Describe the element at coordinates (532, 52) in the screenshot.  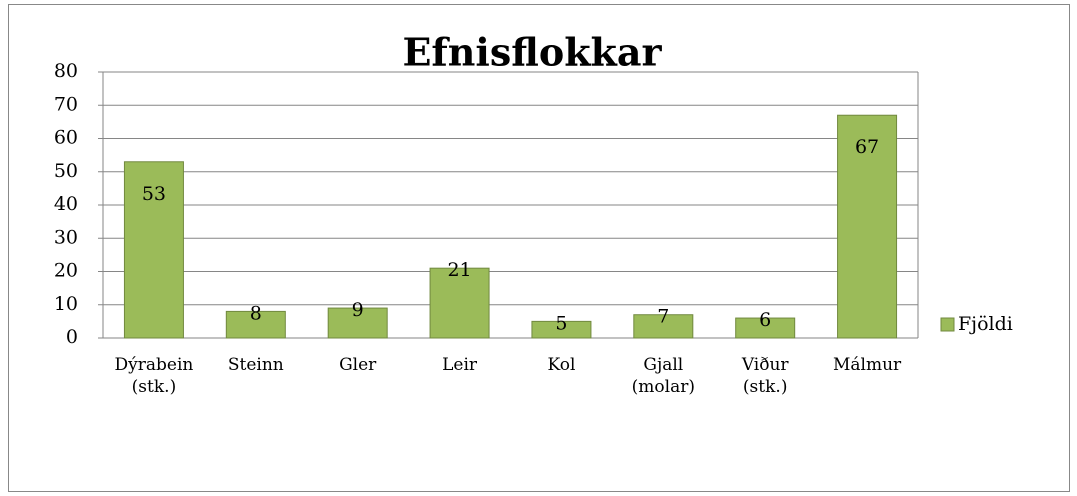
I see `chart-title: Efnisflokkar` at that location.